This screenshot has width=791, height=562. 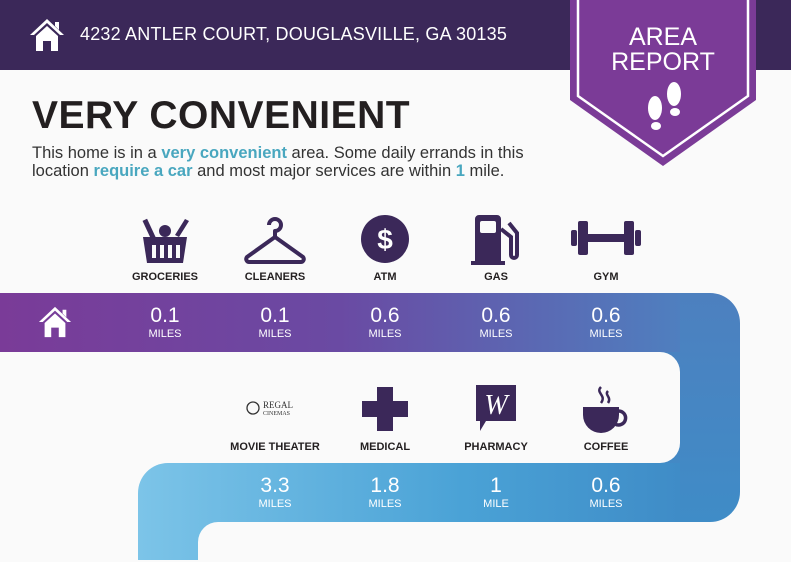 What do you see at coordinates (606, 492) in the screenshot?
I see `distance-coffee: 0.6 MILES` at bounding box center [606, 492].